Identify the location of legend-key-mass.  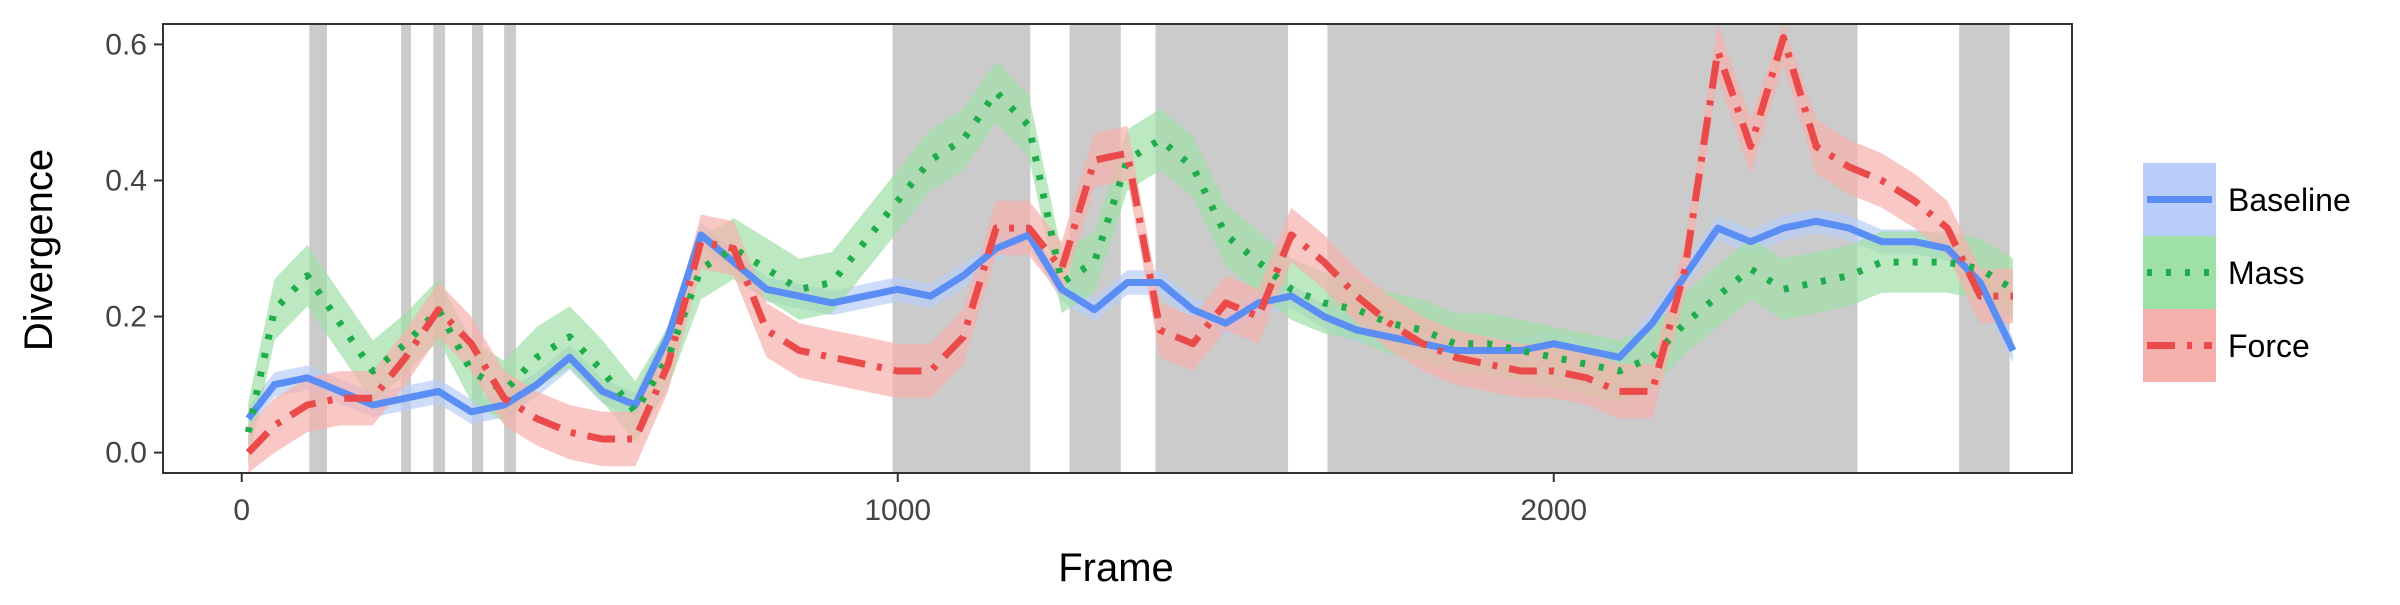
(2179, 272).